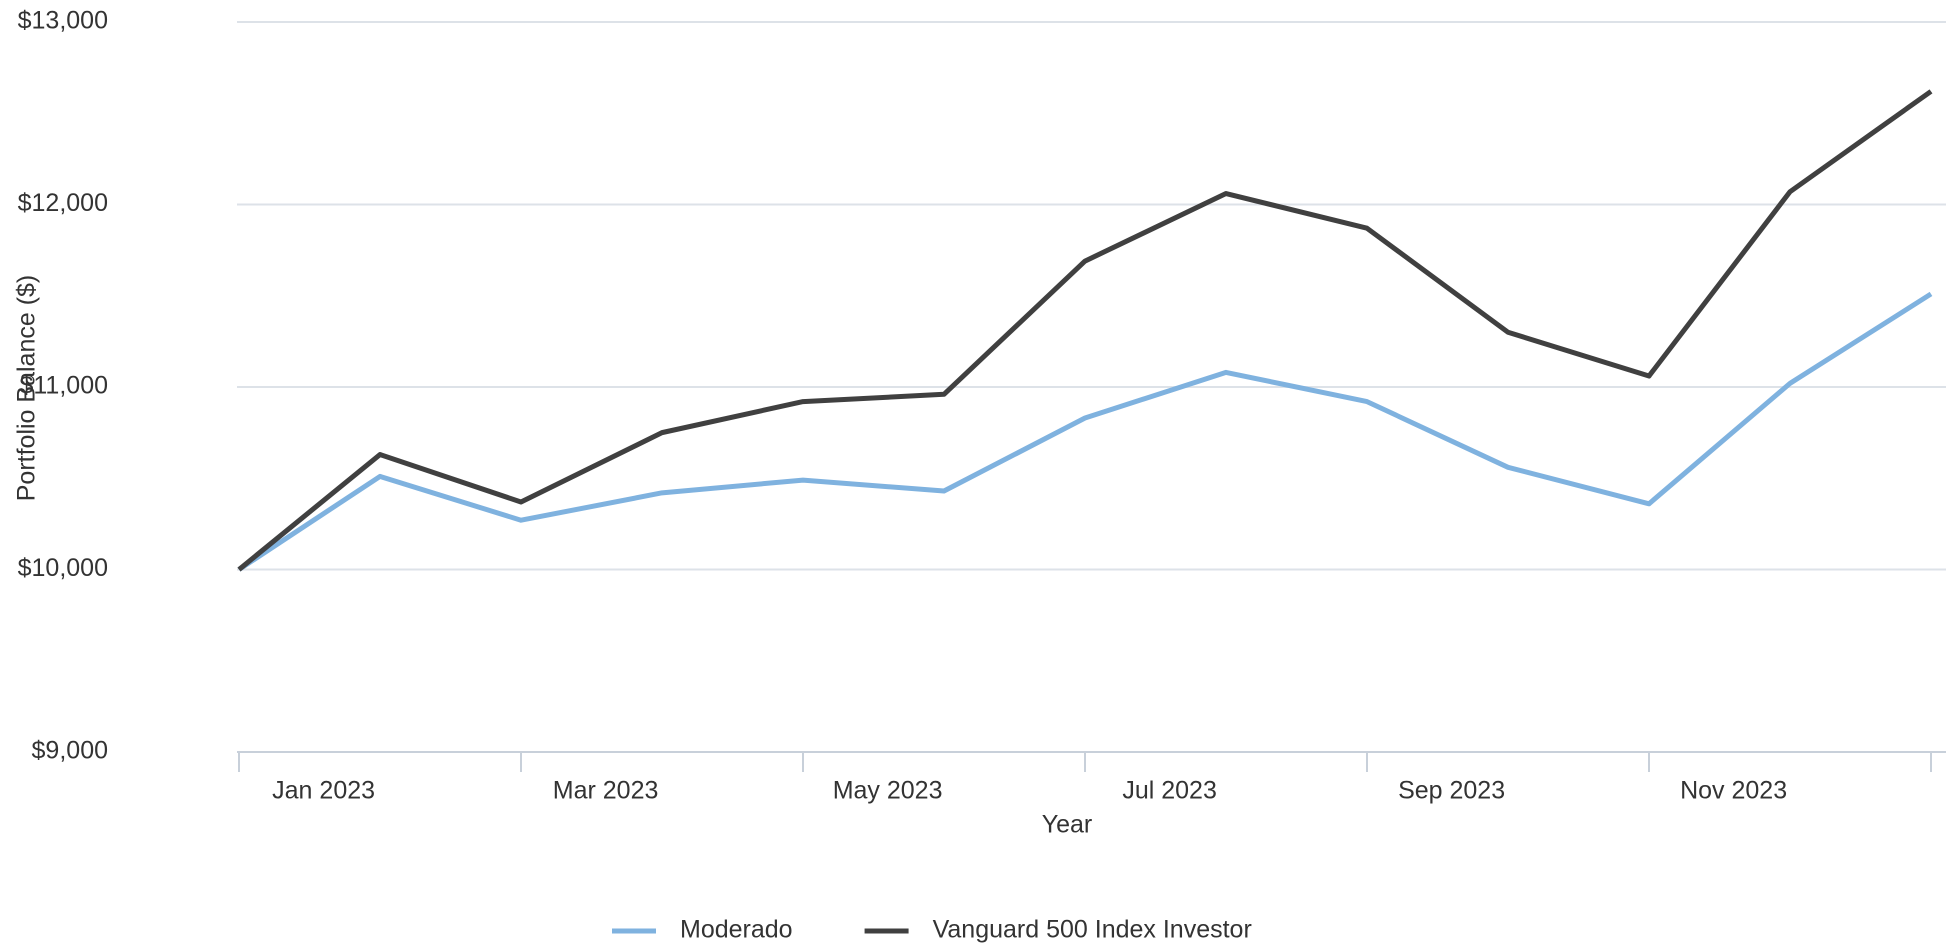 Image resolution: width=1953 pixels, height=946 pixels. What do you see at coordinates (1451, 791) in the screenshot?
I see `x-tick-label: Sep 2023` at bounding box center [1451, 791].